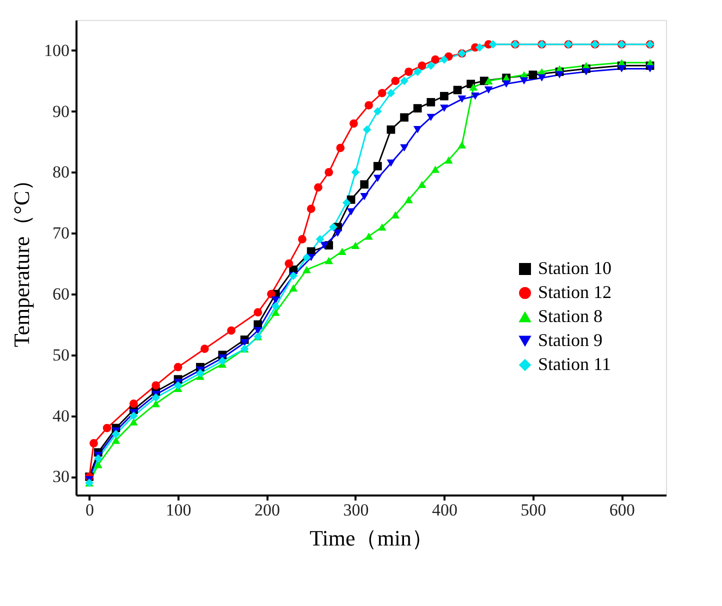 The image size is (722, 606). I want to click on x-tick-label: 400, so click(445, 510).